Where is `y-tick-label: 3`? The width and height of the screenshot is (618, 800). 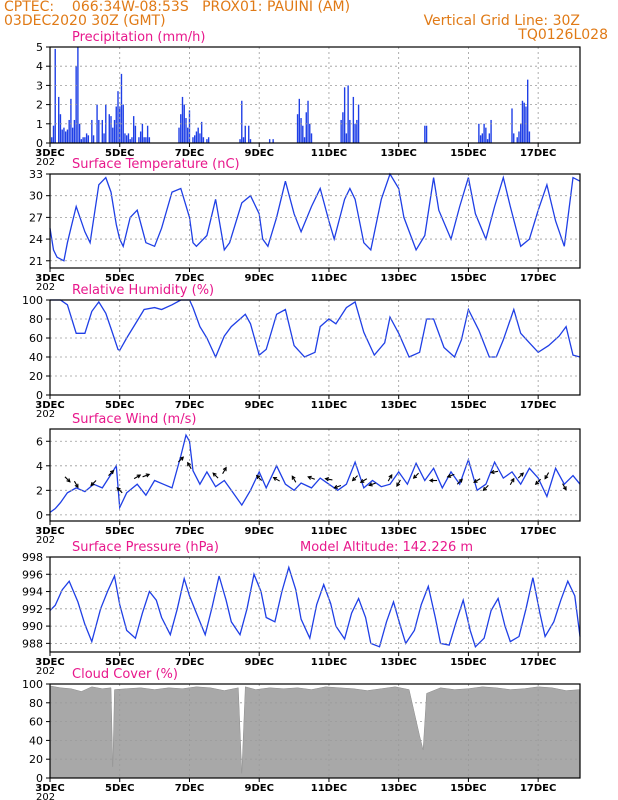 y-tick-label: 3 is located at coordinates (39, 85).